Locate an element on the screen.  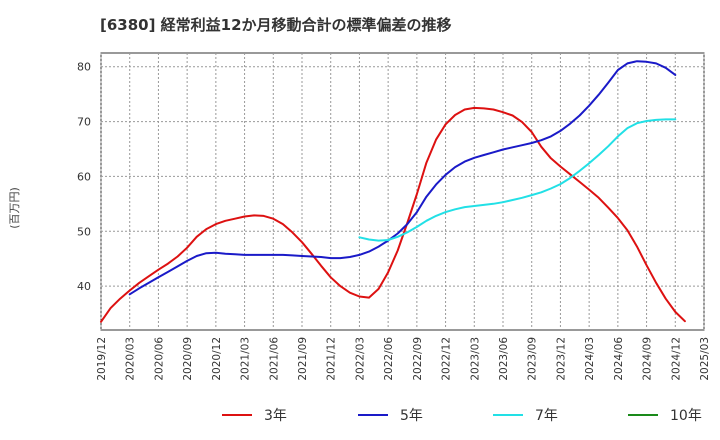
x-tick-label: 2023/09 is located at coordinates (533, 359).